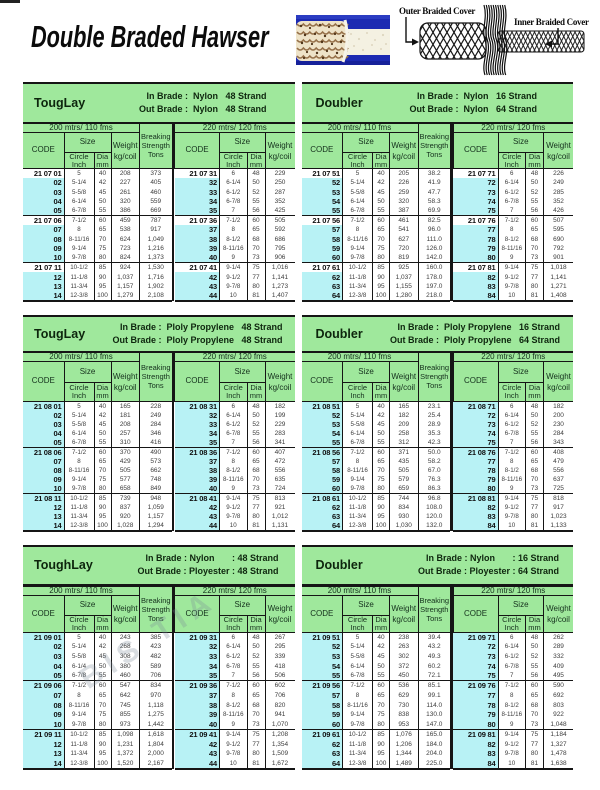 The height and width of the screenshot is (790, 600). Describe the element at coordinates (551, 22) in the screenshot. I see `svg-text: Inner Braided Cover` at that location.